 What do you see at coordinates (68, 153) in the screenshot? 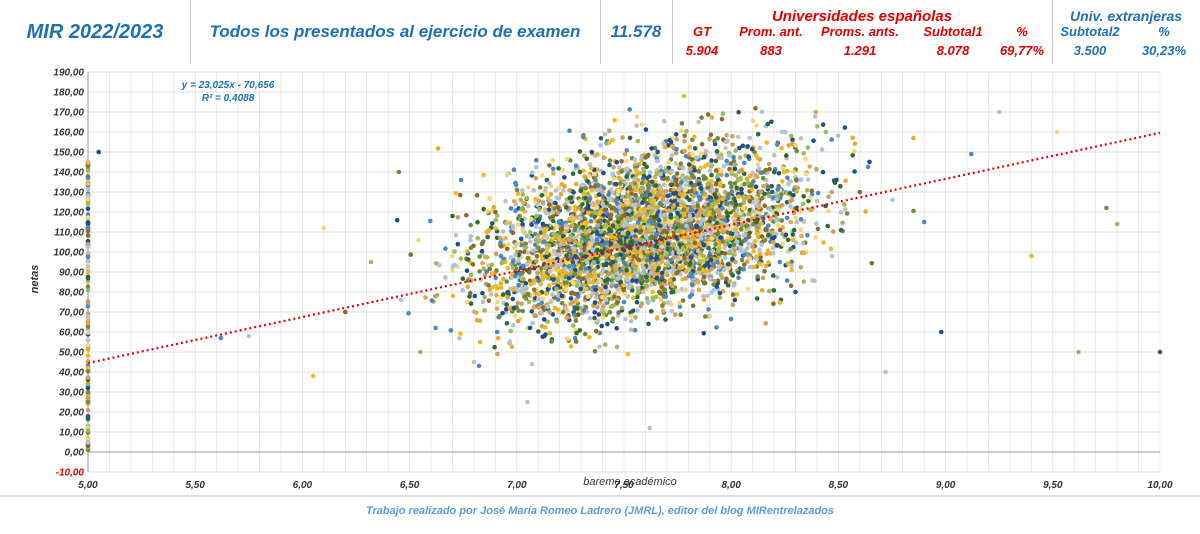
I see `y-tick-label: 150,00` at bounding box center [68, 153].